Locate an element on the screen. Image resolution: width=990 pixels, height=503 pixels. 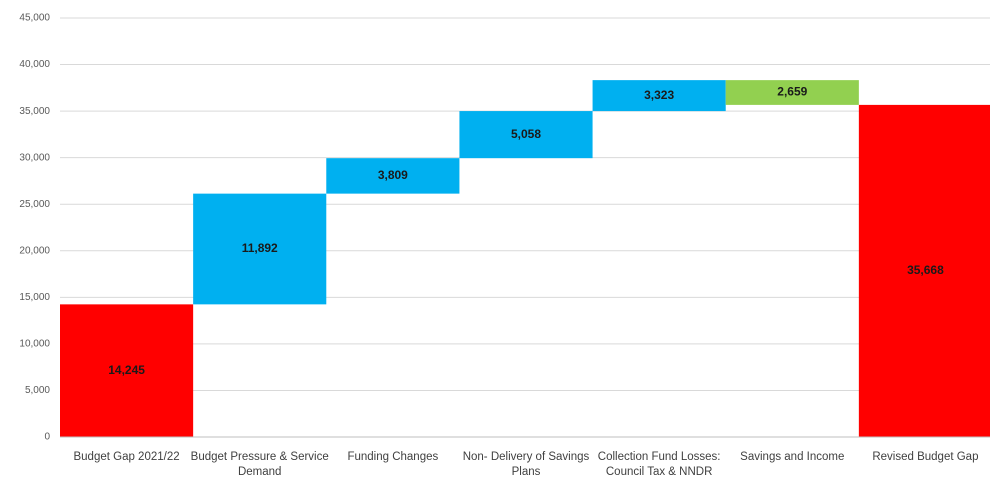
value-label: 11,892 is located at coordinates (260, 248).